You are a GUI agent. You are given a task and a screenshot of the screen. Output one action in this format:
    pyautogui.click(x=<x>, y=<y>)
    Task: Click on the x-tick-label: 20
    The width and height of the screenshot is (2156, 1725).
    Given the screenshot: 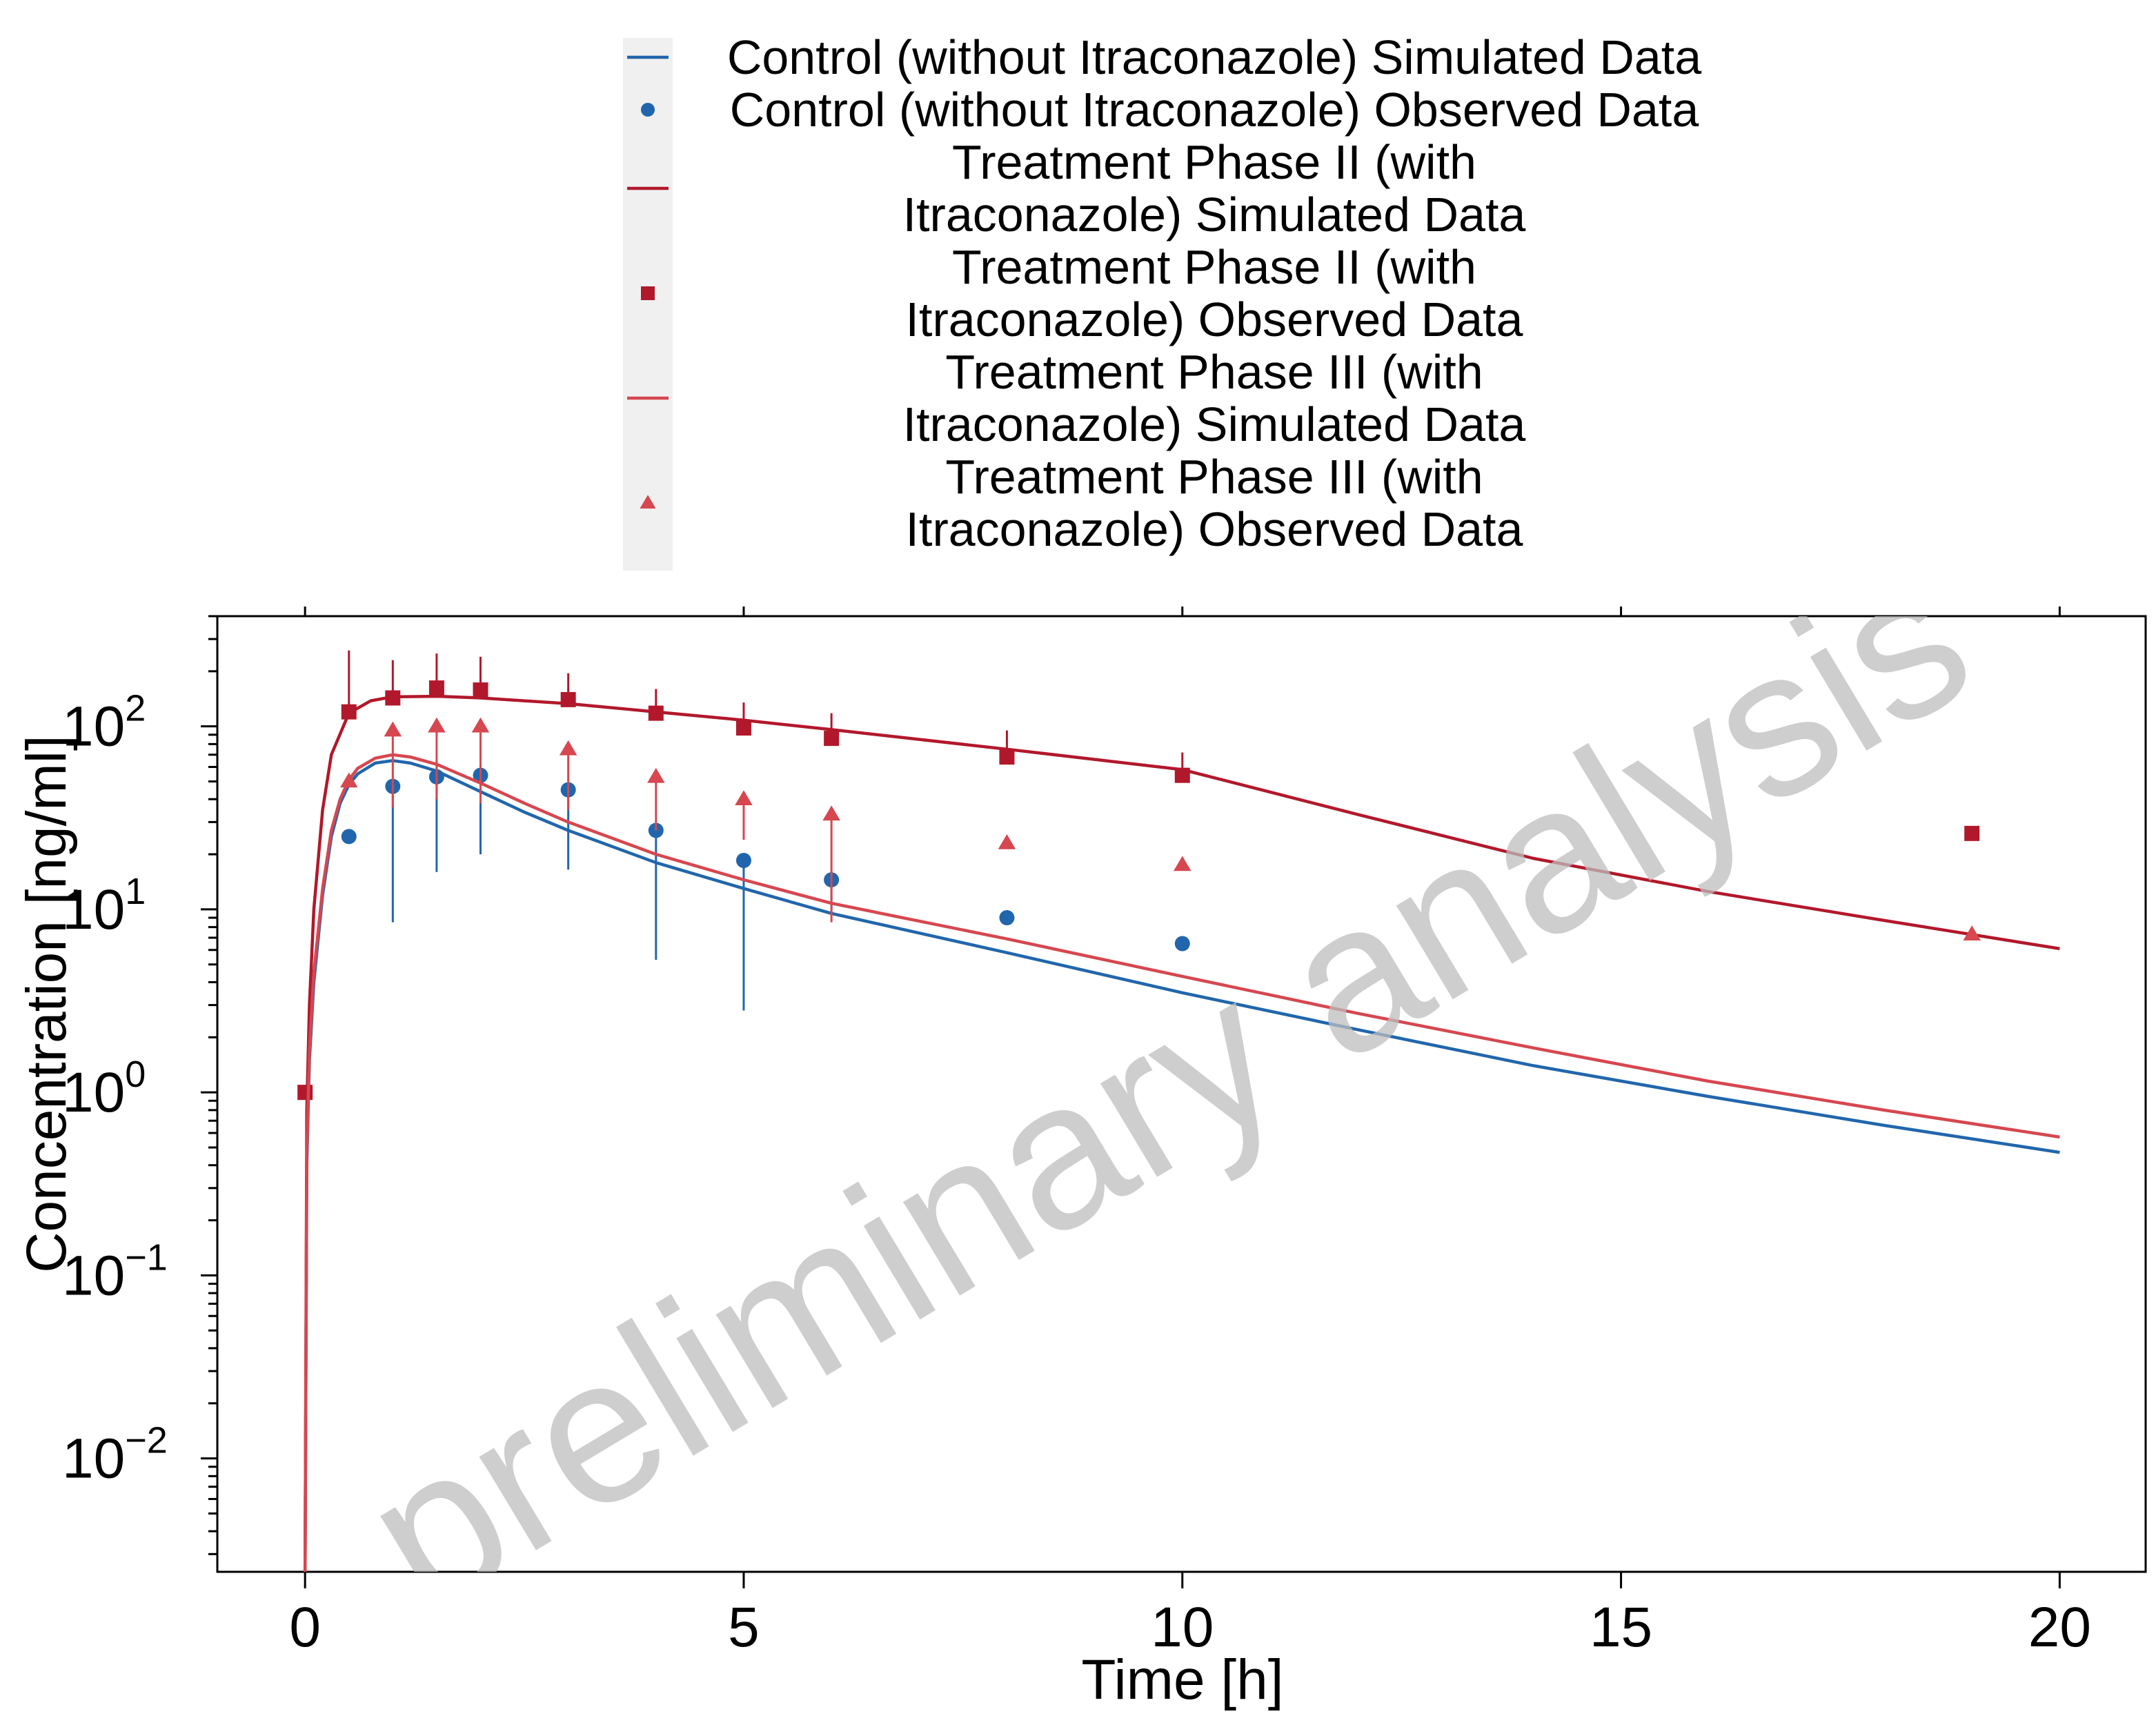 What is the action you would take?
    pyautogui.click(x=2059, y=1627)
    